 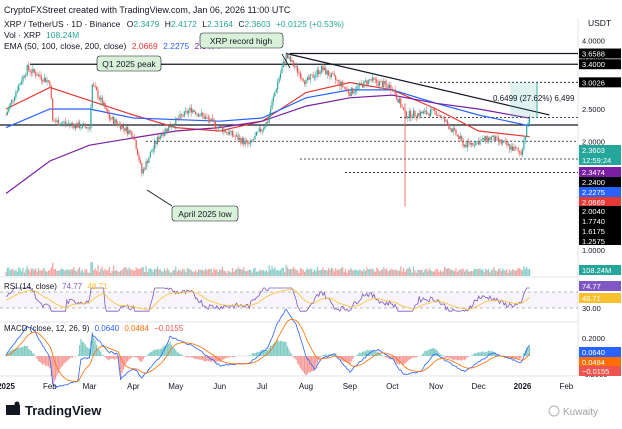 I want to click on rsi-ma-line, so click(x=267, y=299).